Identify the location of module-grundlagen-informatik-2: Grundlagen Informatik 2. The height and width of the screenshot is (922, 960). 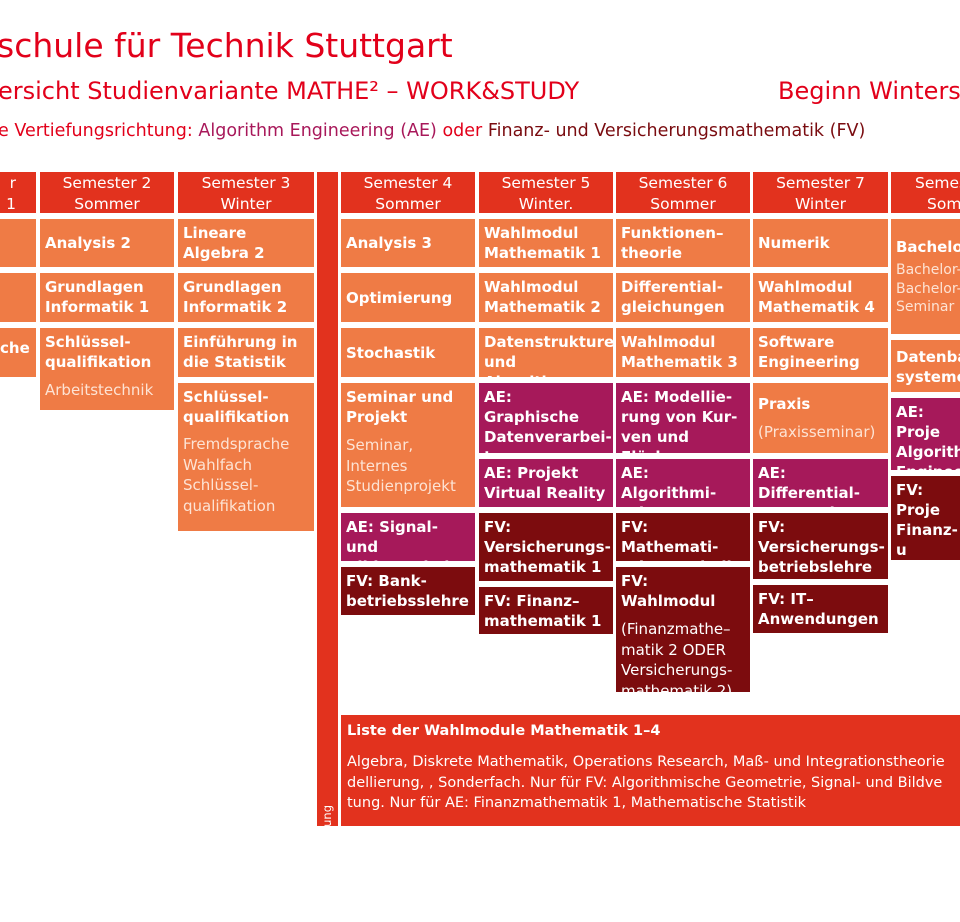
(246, 297).